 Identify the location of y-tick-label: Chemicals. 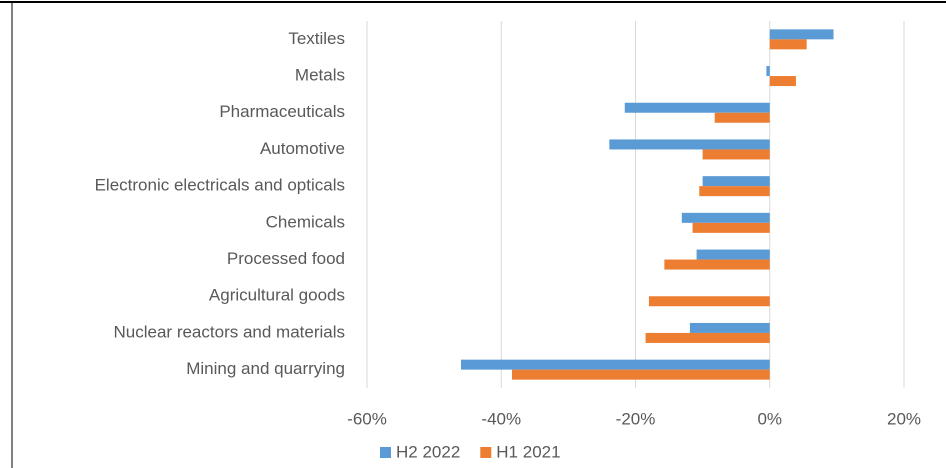
(305, 221).